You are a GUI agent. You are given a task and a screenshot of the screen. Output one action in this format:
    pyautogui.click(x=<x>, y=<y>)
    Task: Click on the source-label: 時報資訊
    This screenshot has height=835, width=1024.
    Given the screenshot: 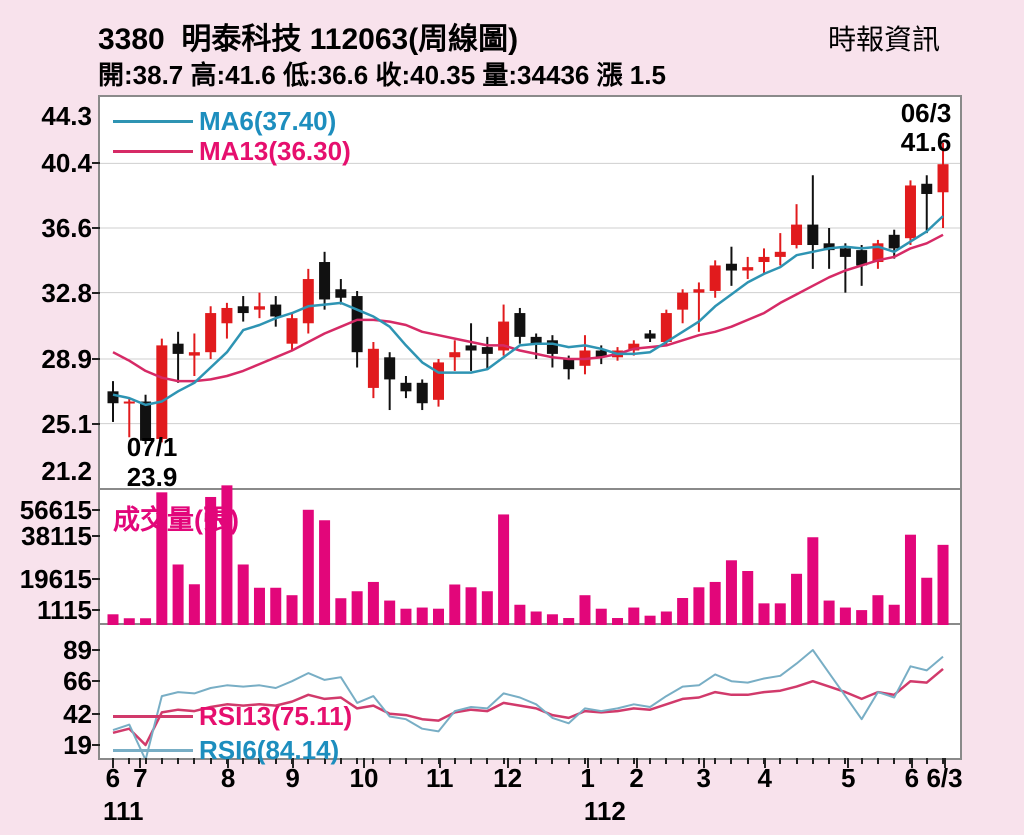 What is the action you would take?
    pyautogui.click(x=884, y=39)
    